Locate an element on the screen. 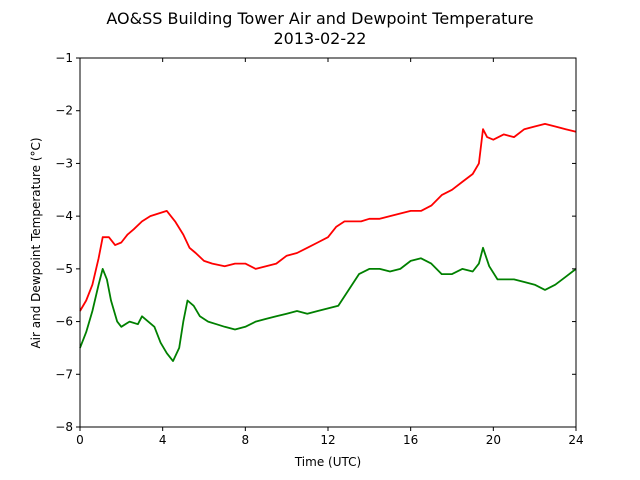  x-tick-label: 4 is located at coordinates (163, 440).